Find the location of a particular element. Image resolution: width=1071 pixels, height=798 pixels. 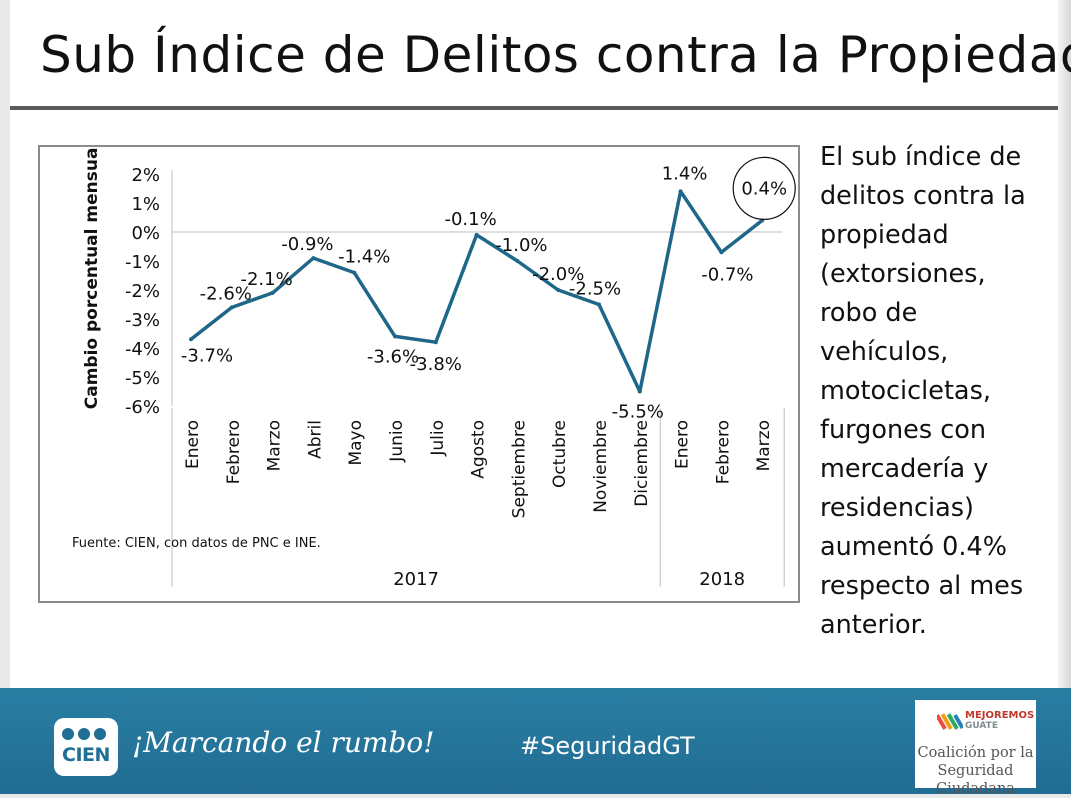

x-group-label: 2018 is located at coordinates (722, 579).